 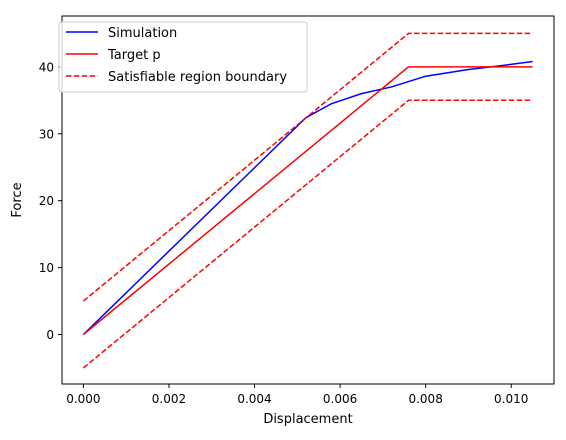 I want to click on y-ticks: 0 10 20 30 40, so click(x=50, y=201).